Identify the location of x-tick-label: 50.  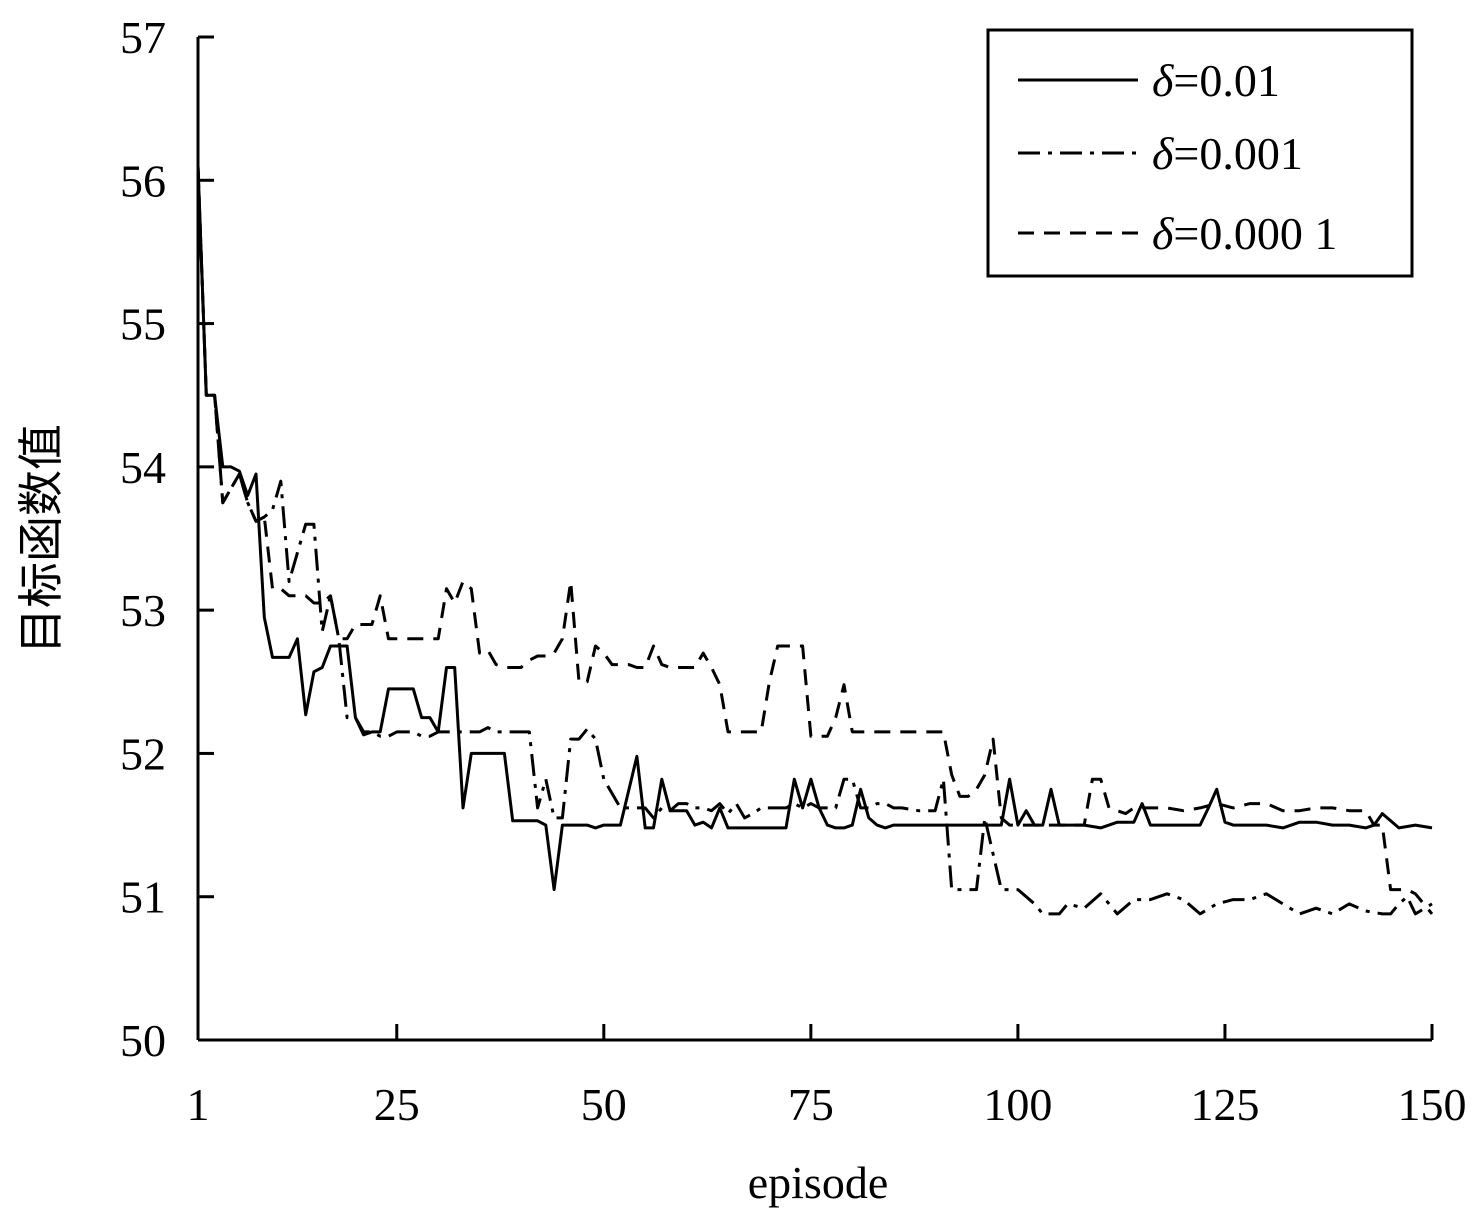
(604, 1104).